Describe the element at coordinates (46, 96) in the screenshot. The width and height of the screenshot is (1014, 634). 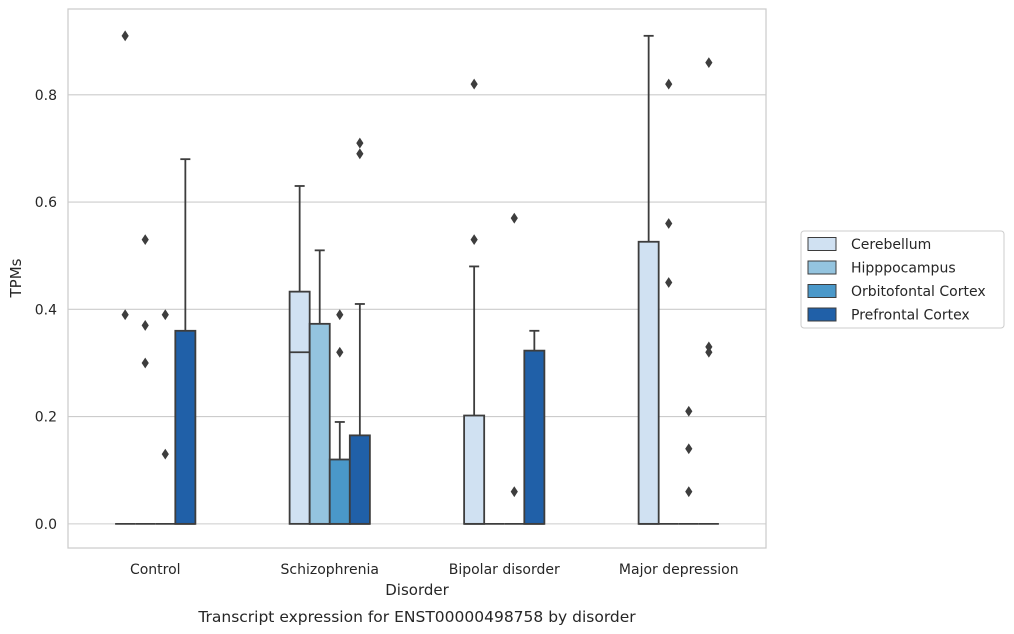
I see `y-tick-label: 0.8` at that location.